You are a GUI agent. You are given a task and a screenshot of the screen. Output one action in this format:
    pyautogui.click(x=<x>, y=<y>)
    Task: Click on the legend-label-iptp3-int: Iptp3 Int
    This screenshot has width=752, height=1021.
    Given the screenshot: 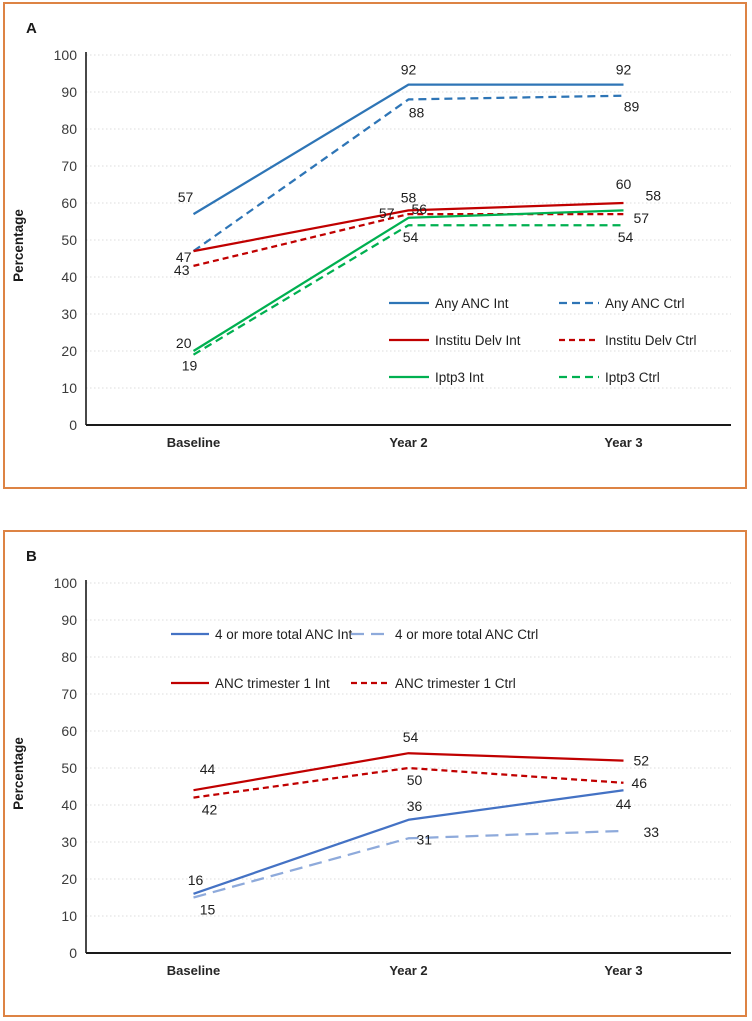 What is the action you would take?
    pyautogui.click(x=459, y=377)
    